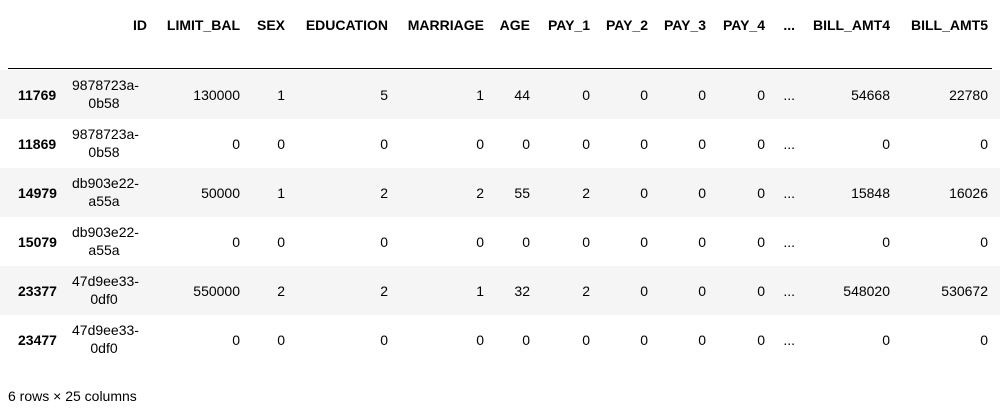 The width and height of the screenshot is (1000, 418). What do you see at coordinates (220, 193) in the screenshot?
I see `table-cell: 50000` at bounding box center [220, 193].